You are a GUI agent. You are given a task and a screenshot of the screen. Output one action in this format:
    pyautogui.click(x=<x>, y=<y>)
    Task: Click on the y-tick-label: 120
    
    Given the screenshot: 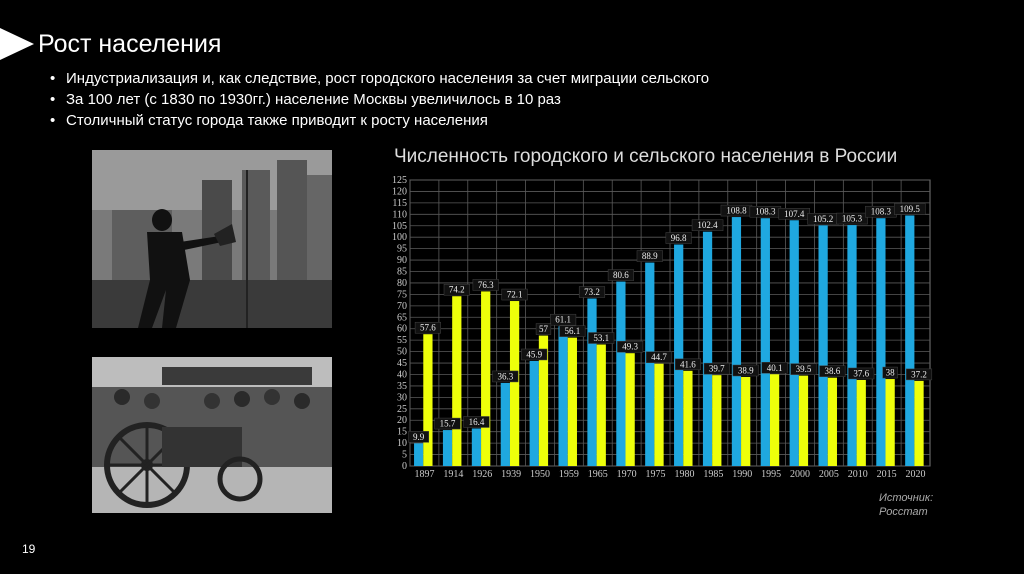 What is the action you would take?
    pyautogui.click(x=399, y=191)
    